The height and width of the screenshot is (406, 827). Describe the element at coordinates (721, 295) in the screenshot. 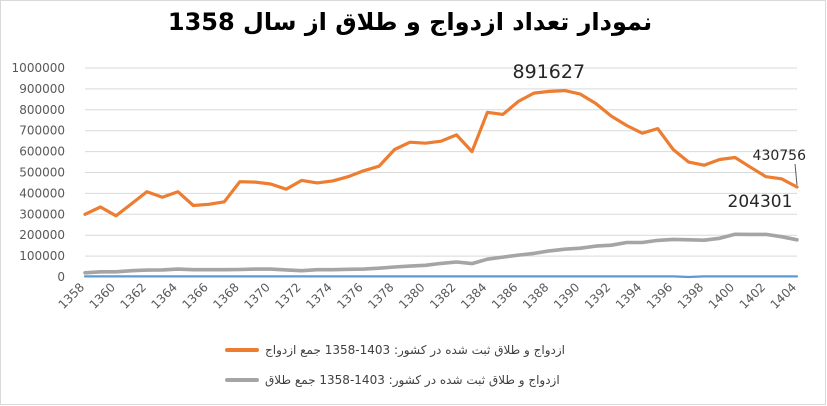

I see `x-tick-label: 1400` at that location.